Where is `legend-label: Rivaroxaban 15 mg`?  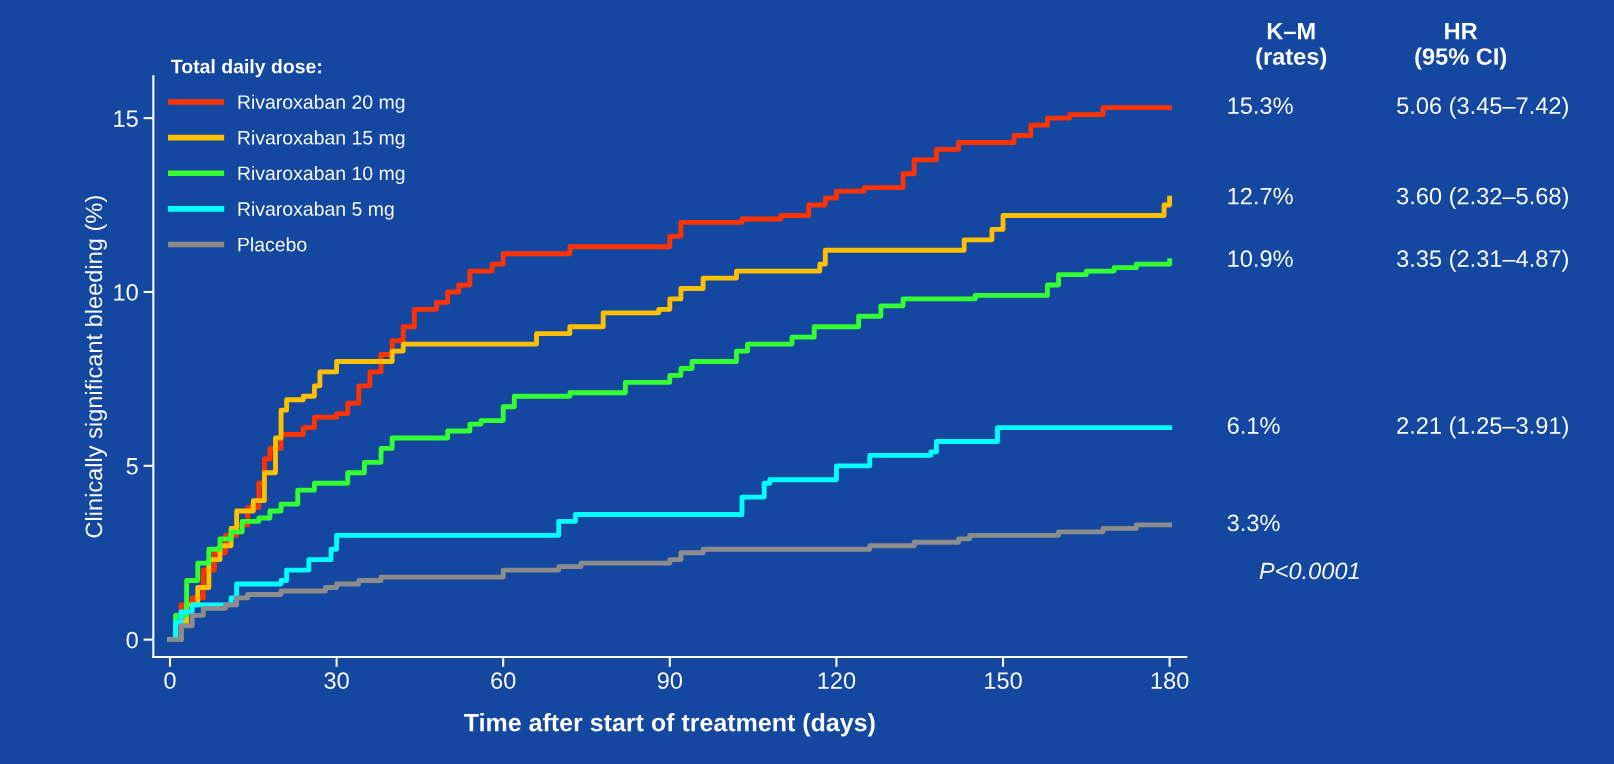
legend-label: Rivaroxaban 15 mg is located at coordinates (321, 139).